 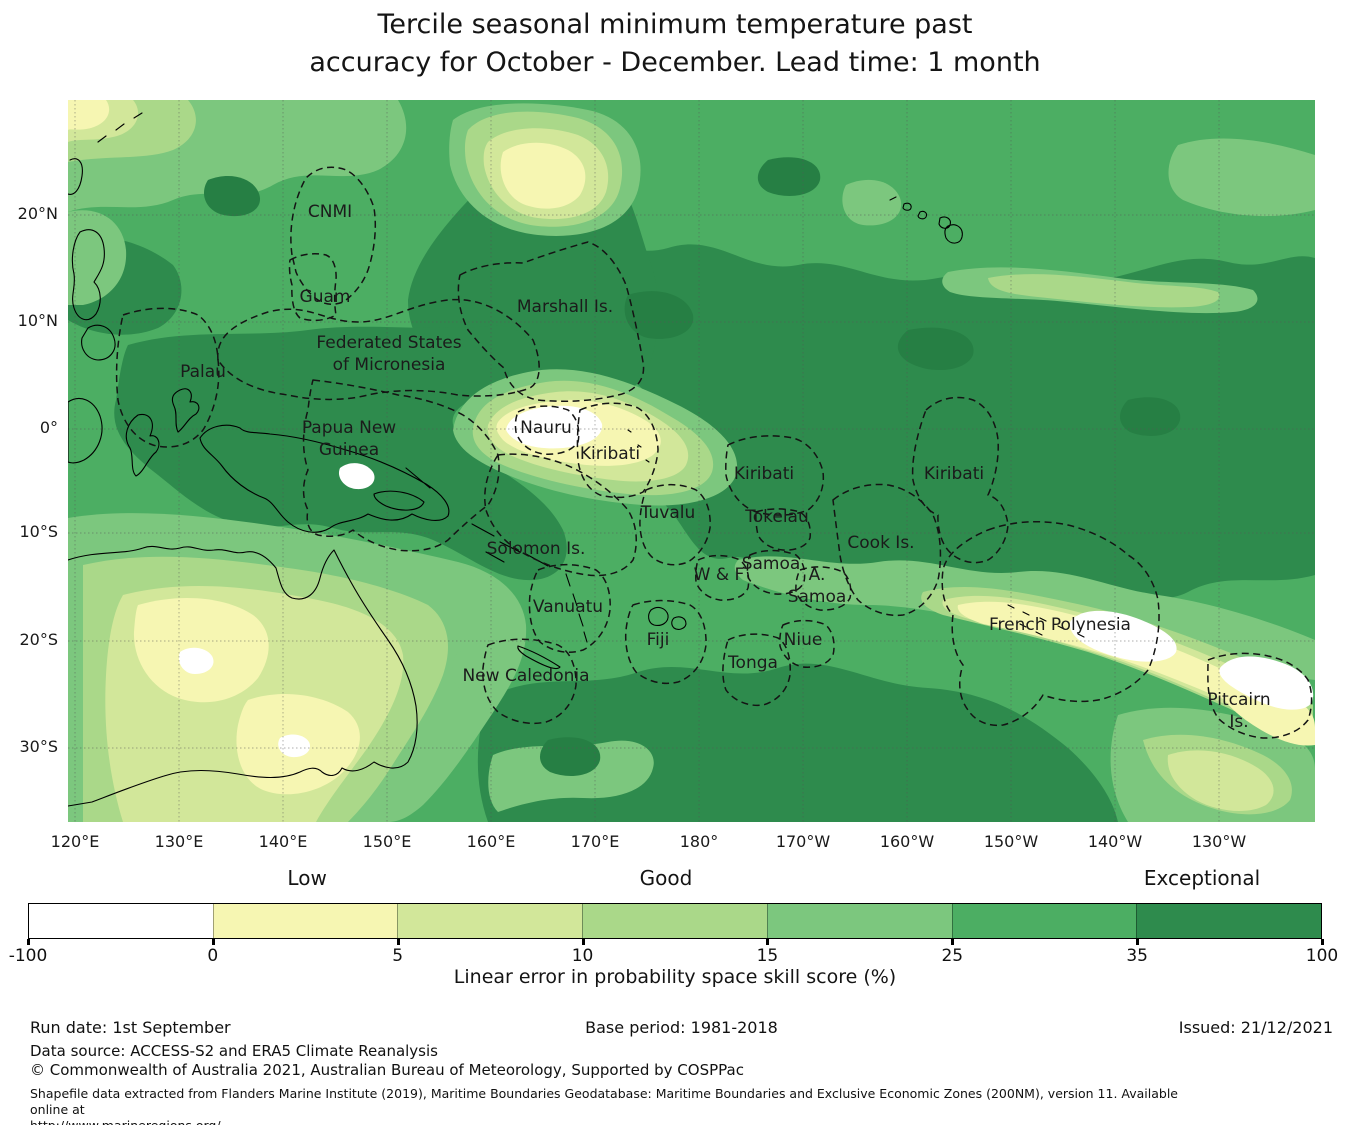 I want to click on map-label-kiribati-east: Kiribati, so click(x=954, y=474).